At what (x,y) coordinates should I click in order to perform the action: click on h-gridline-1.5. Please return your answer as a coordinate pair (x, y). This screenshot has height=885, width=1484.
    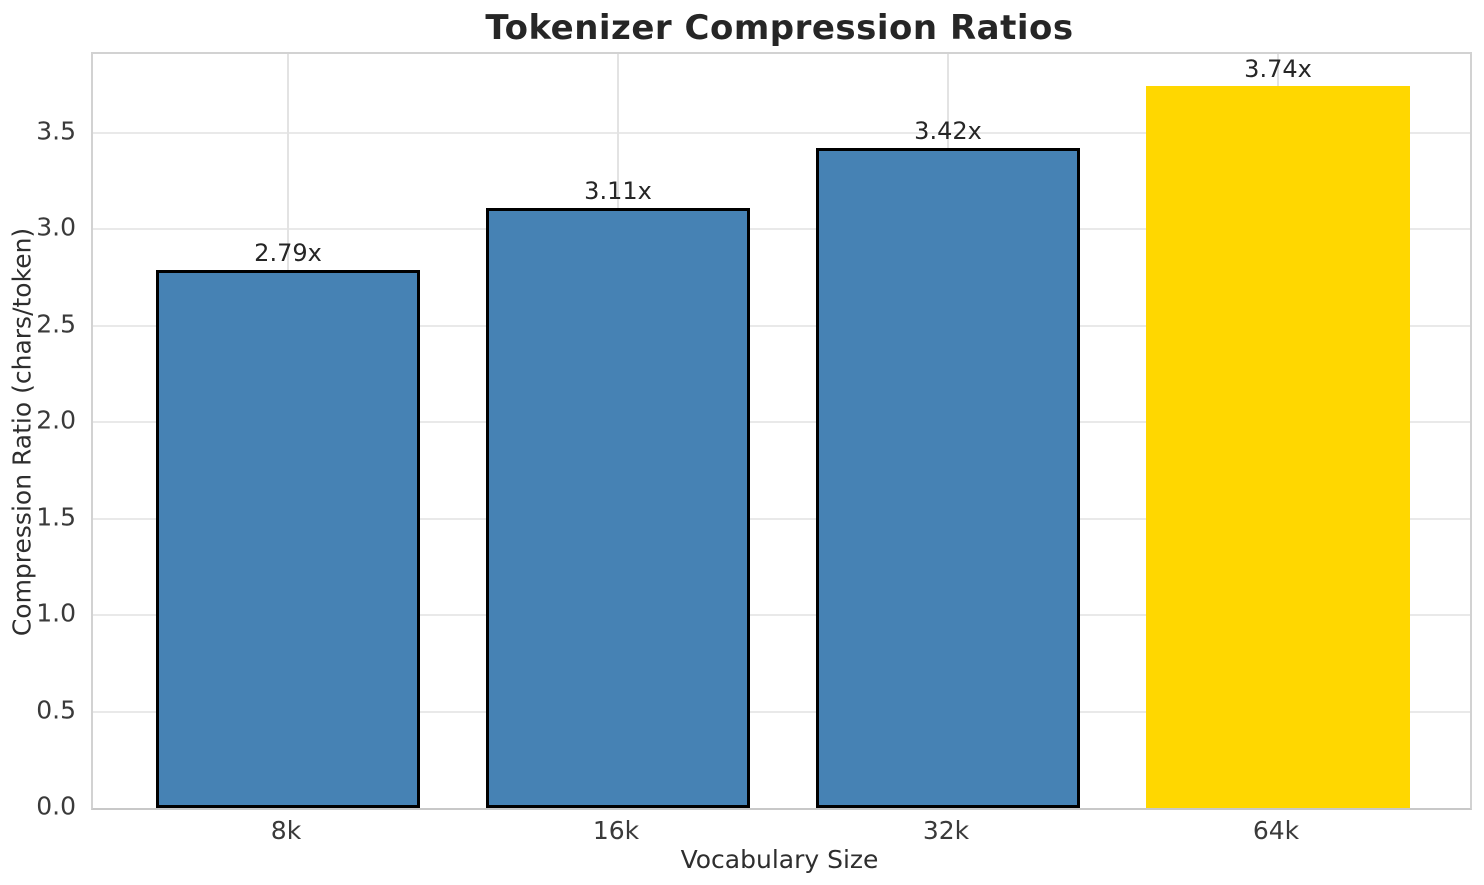
    Looking at the image, I should click on (781, 518).